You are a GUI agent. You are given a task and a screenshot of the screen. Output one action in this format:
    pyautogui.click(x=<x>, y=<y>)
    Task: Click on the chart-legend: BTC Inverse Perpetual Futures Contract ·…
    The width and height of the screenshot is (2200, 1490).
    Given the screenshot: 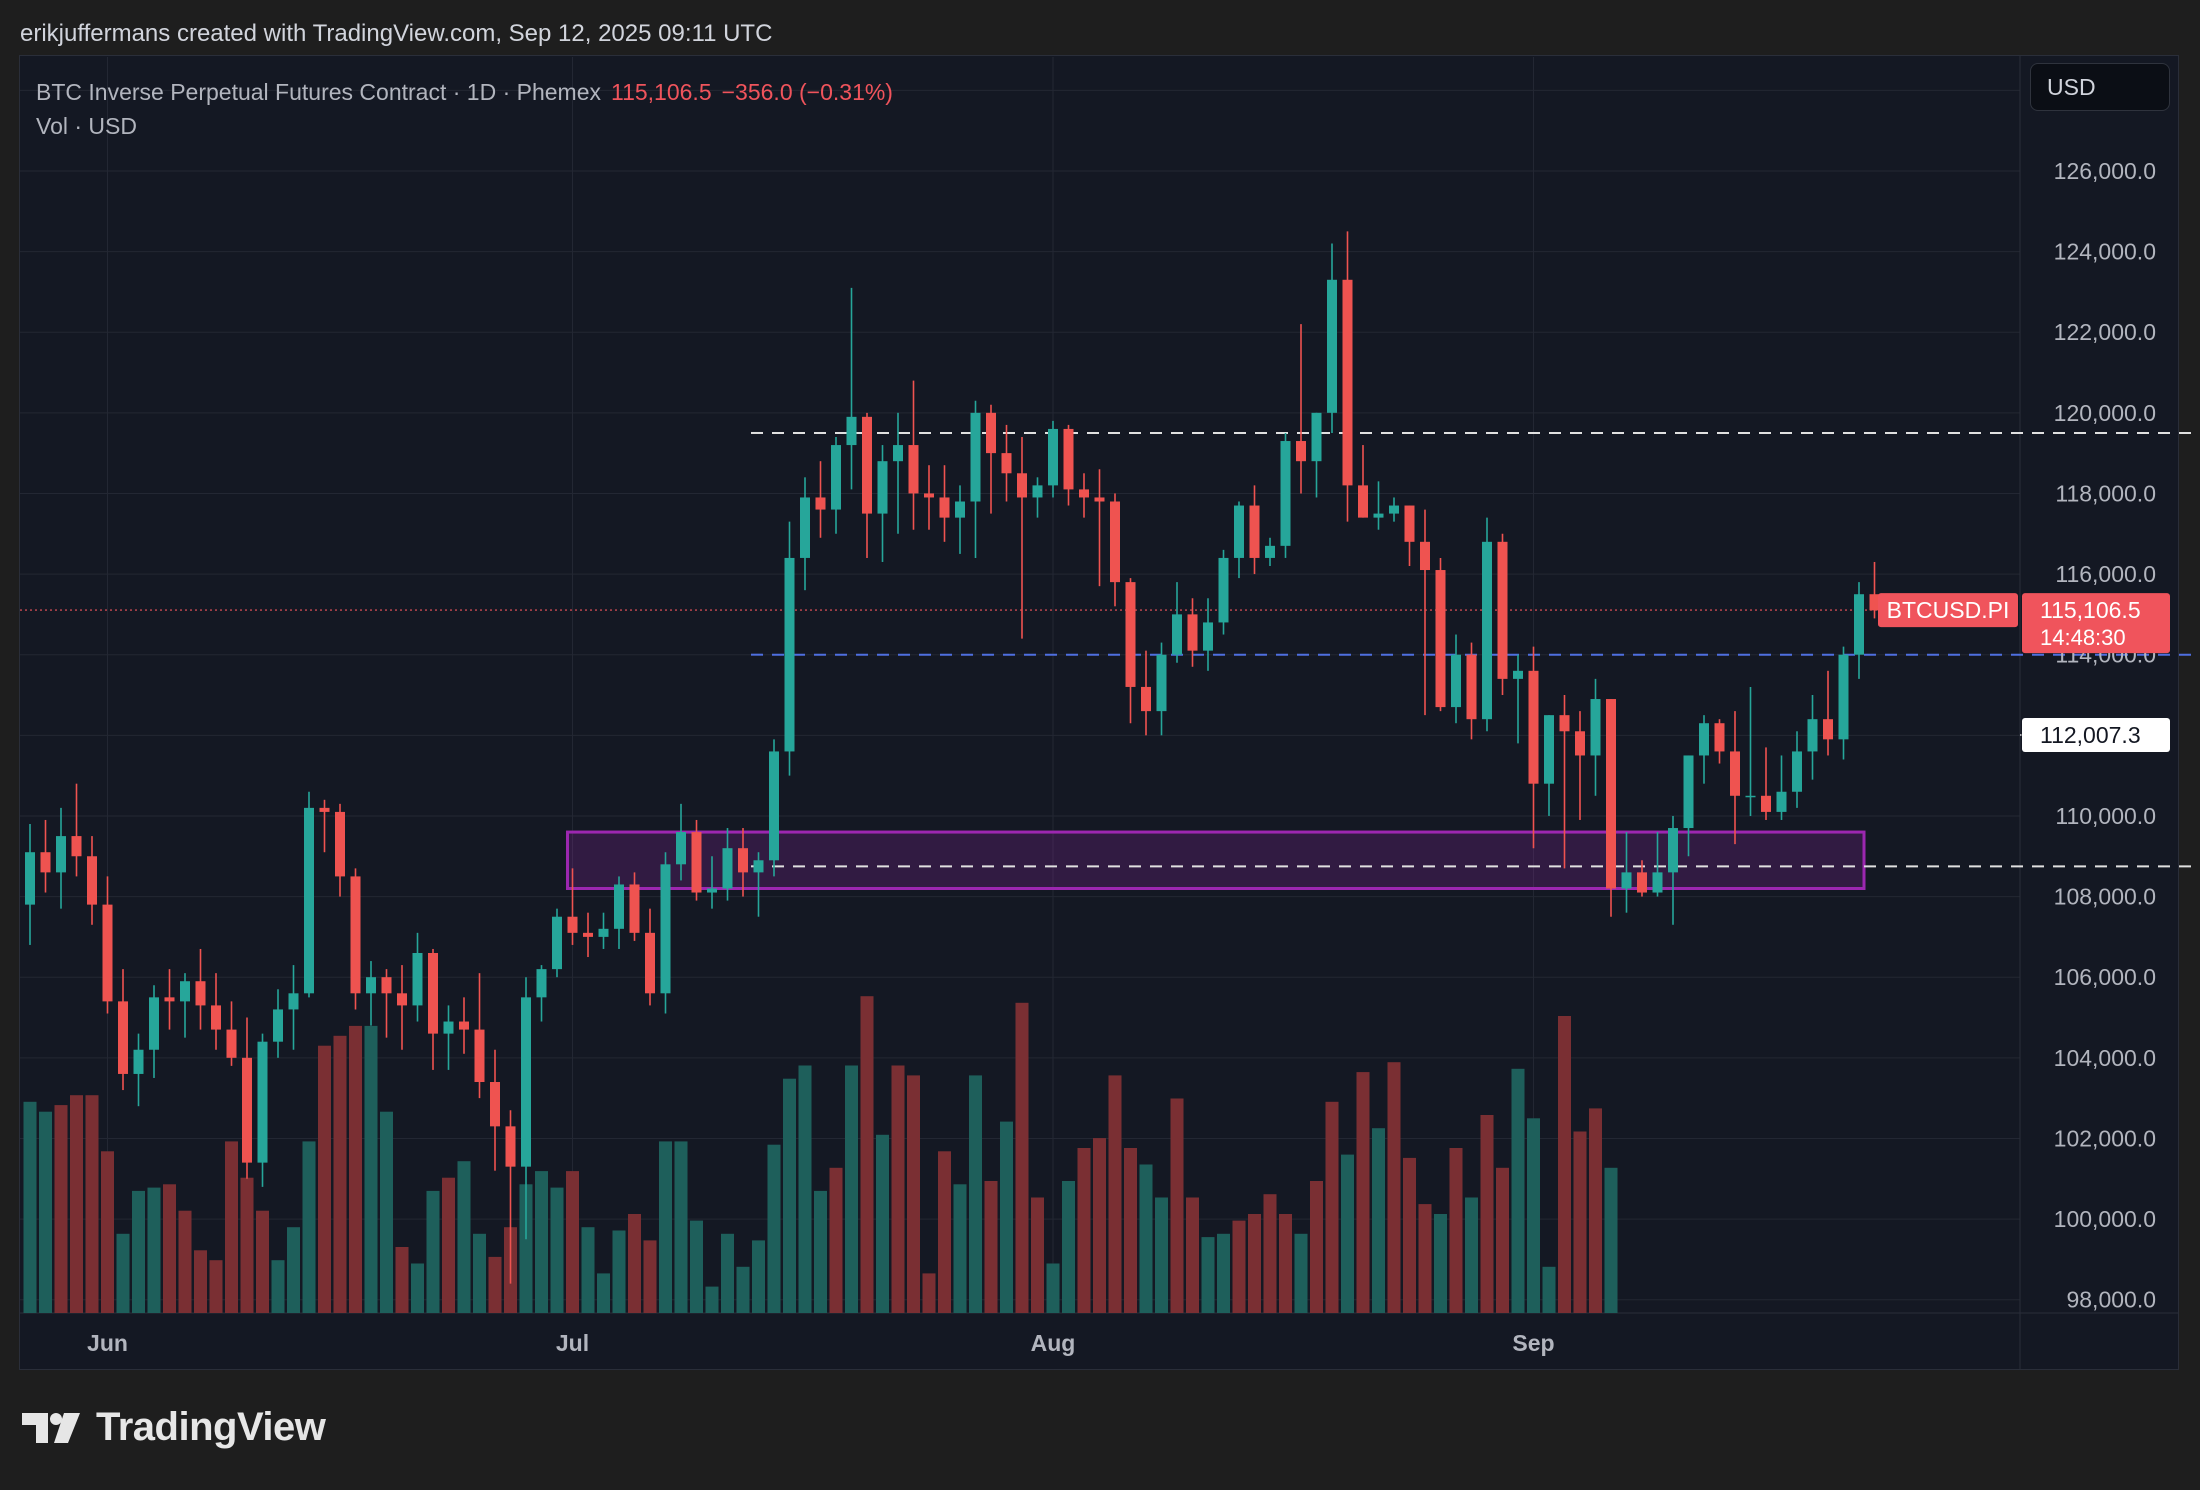 What is the action you would take?
    pyautogui.click(x=464, y=109)
    